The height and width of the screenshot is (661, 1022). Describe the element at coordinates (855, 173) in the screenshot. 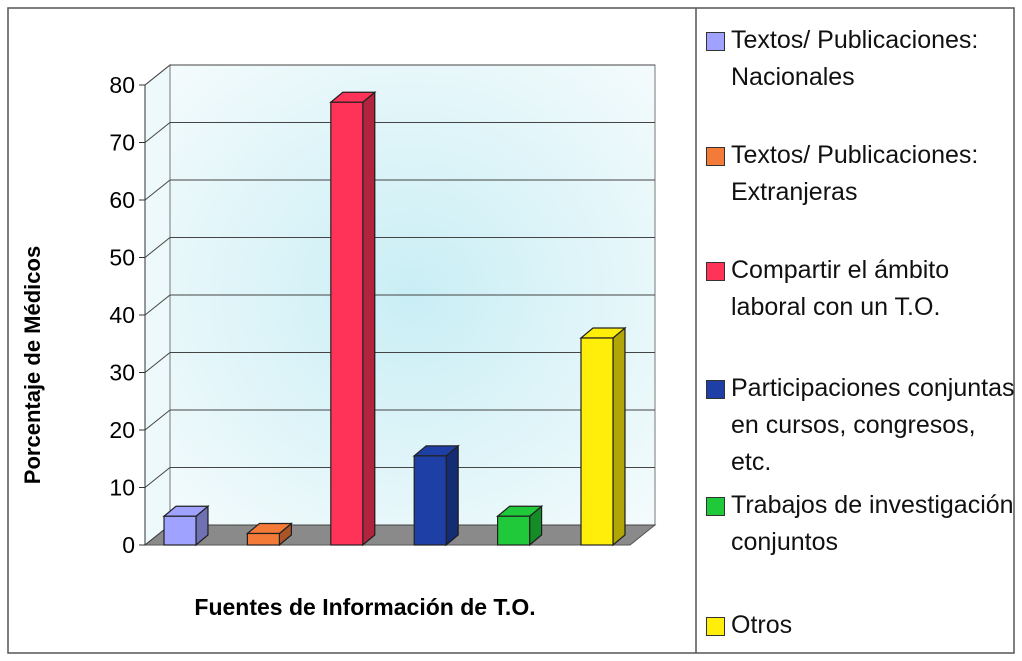

I see `legend-label: Textos/ Publicaciones: Extranjeras` at that location.